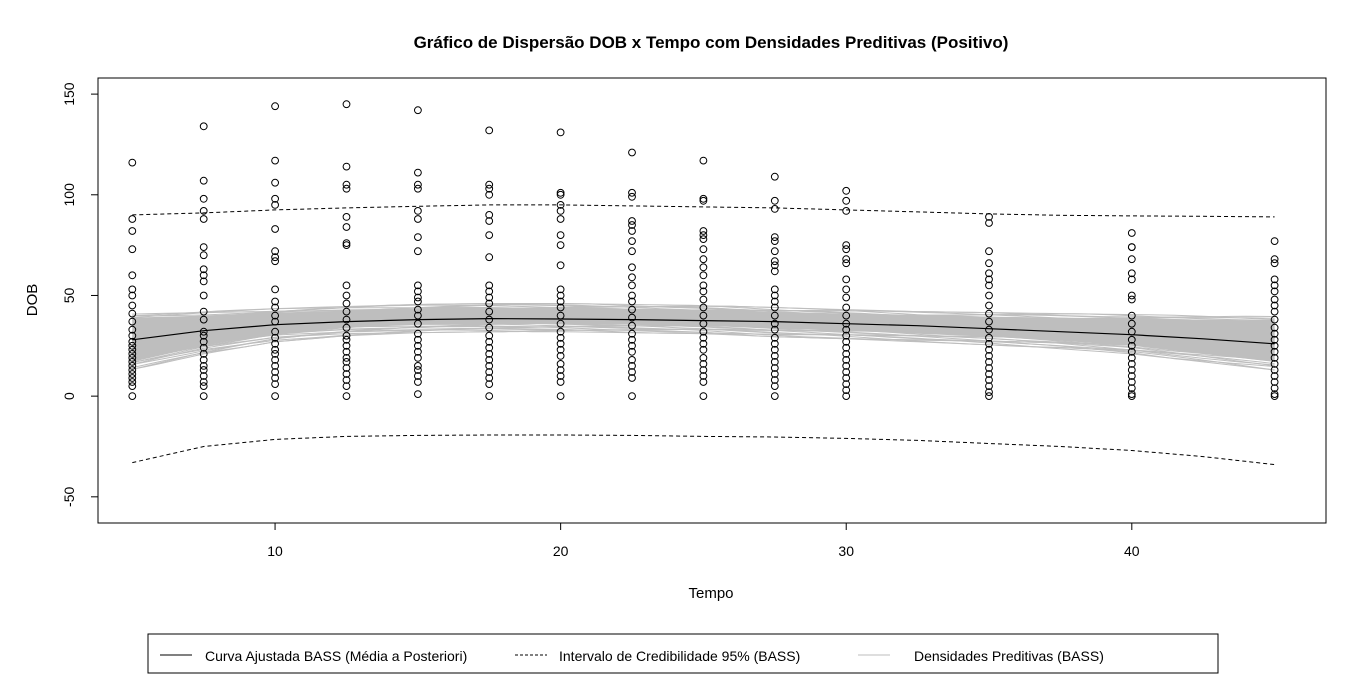 The height and width of the screenshot is (685, 1366). What do you see at coordinates (69, 195) in the screenshot?
I see `y-tick-label: 100` at bounding box center [69, 195].